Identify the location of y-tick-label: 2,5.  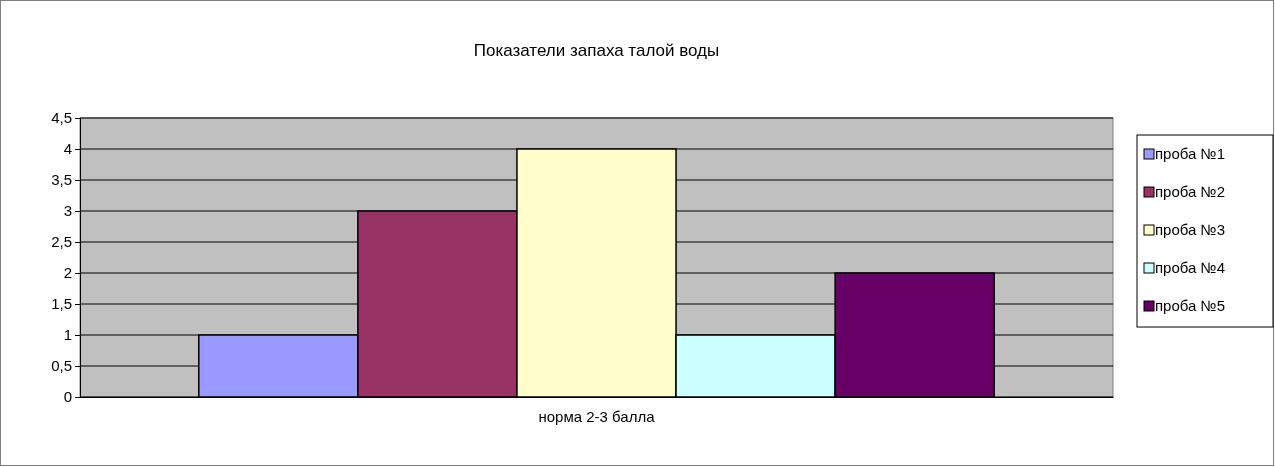
(61, 242).